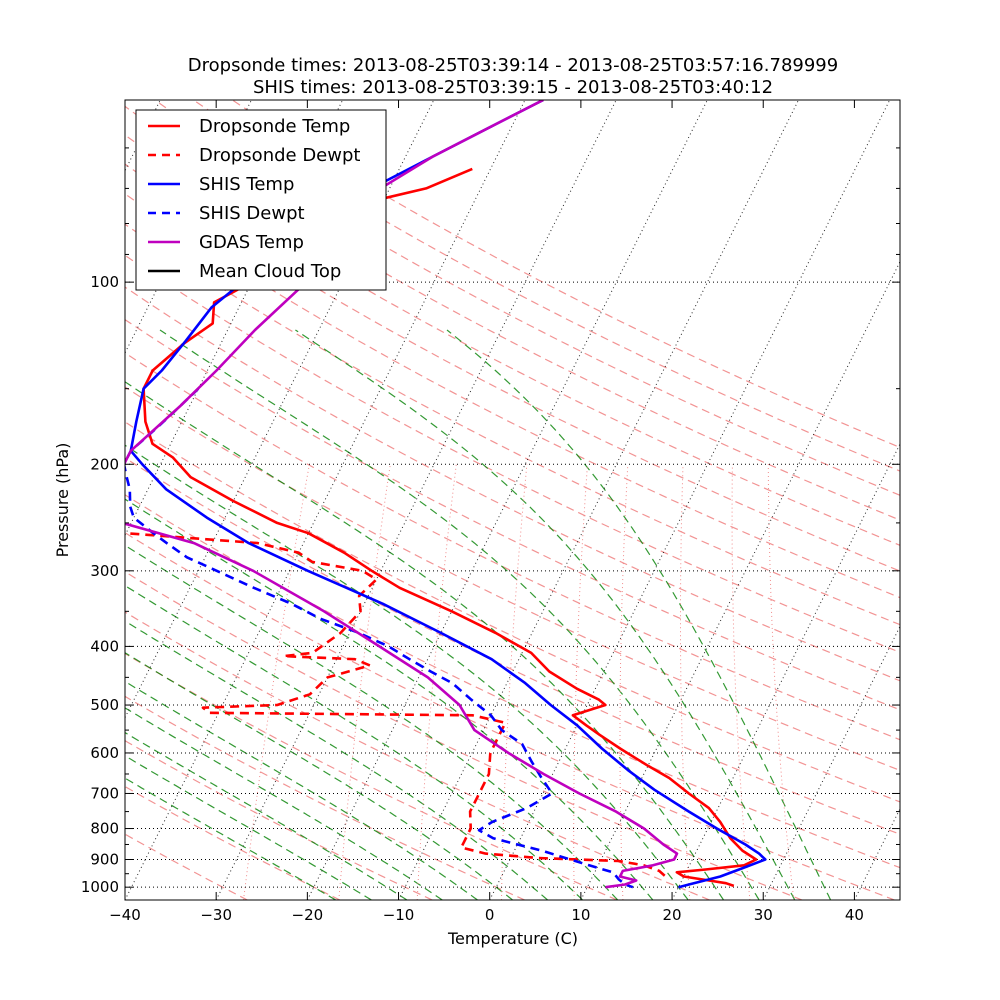 The height and width of the screenshot is (1000, 1000). I want to click on y-tick-label: 500, so click(104, 705).